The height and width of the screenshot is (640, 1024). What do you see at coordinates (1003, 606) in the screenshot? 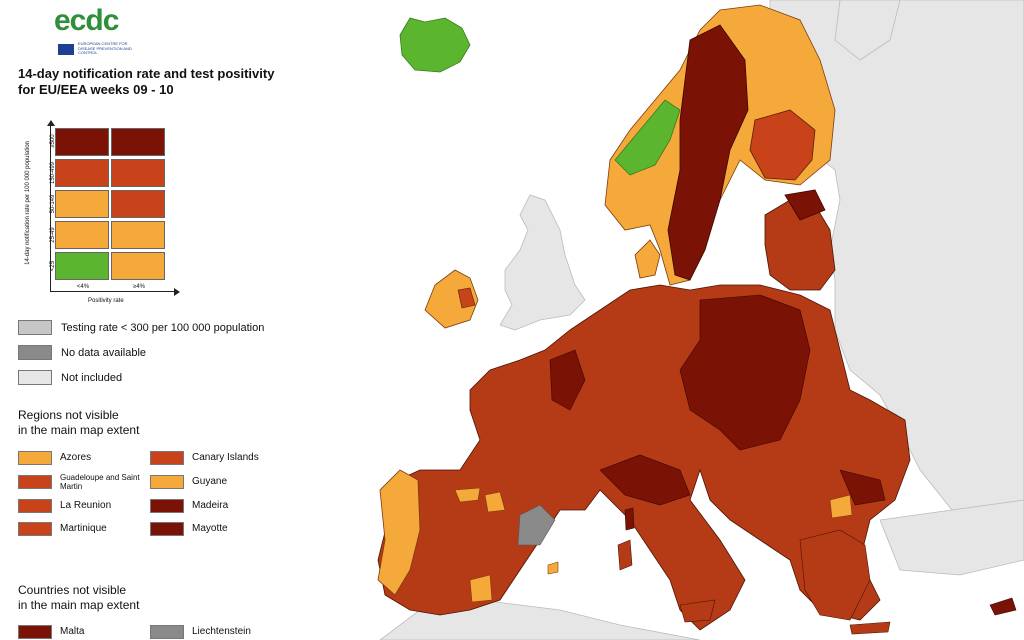
I see `cyprus` at bounding box center [1003, 606].